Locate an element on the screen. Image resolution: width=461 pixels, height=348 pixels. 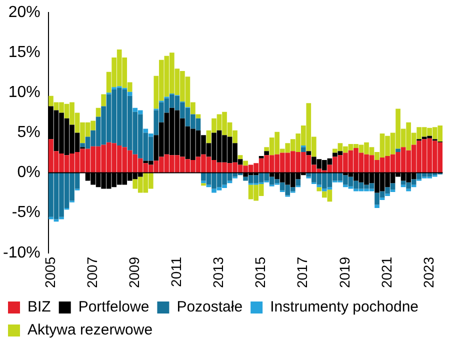
x-tick-label: 2023 is located at coordinates (428, 272).